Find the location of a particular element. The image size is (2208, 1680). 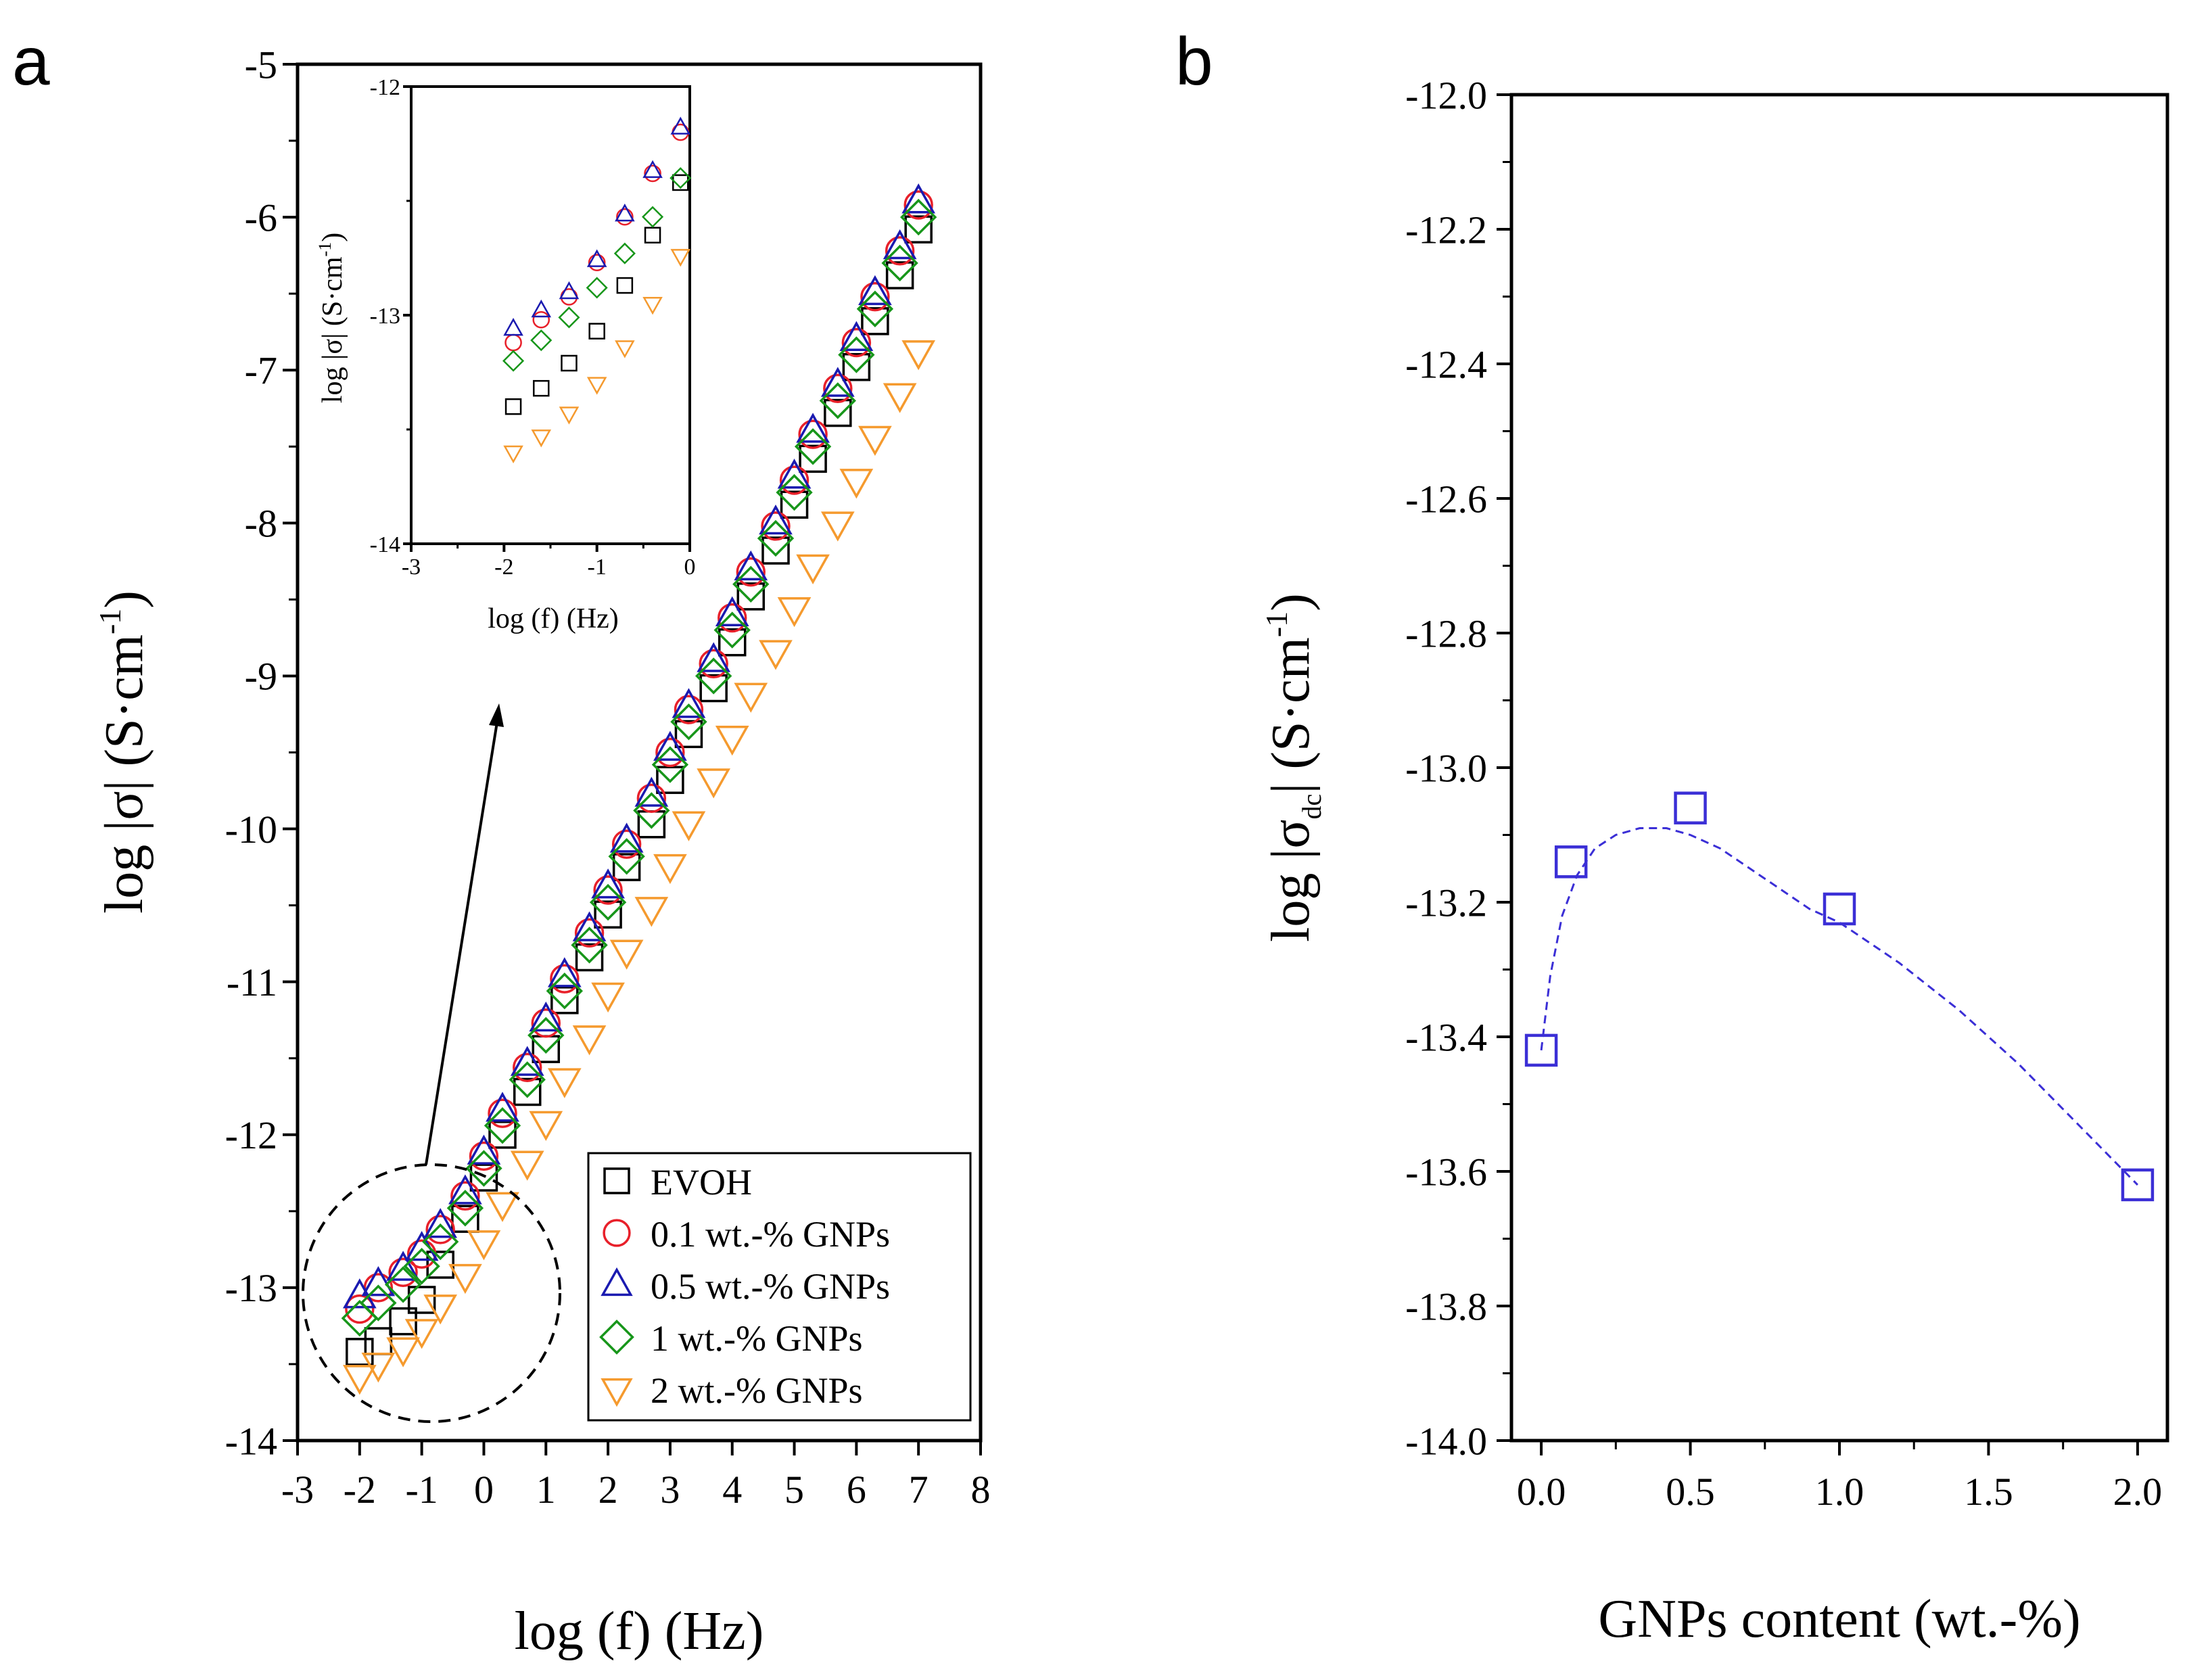

legend-label-GNP2: 2 wt.-% GNPs is located at coordinates (757, 1391).